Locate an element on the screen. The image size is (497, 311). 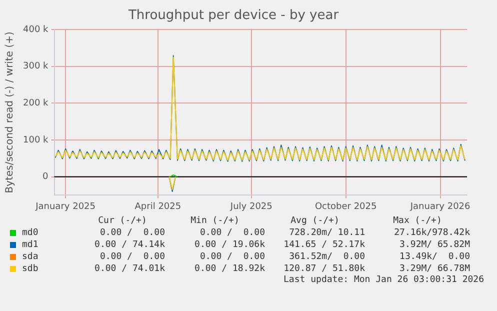
legend-label: md1 is located at coordinates (30, 245).